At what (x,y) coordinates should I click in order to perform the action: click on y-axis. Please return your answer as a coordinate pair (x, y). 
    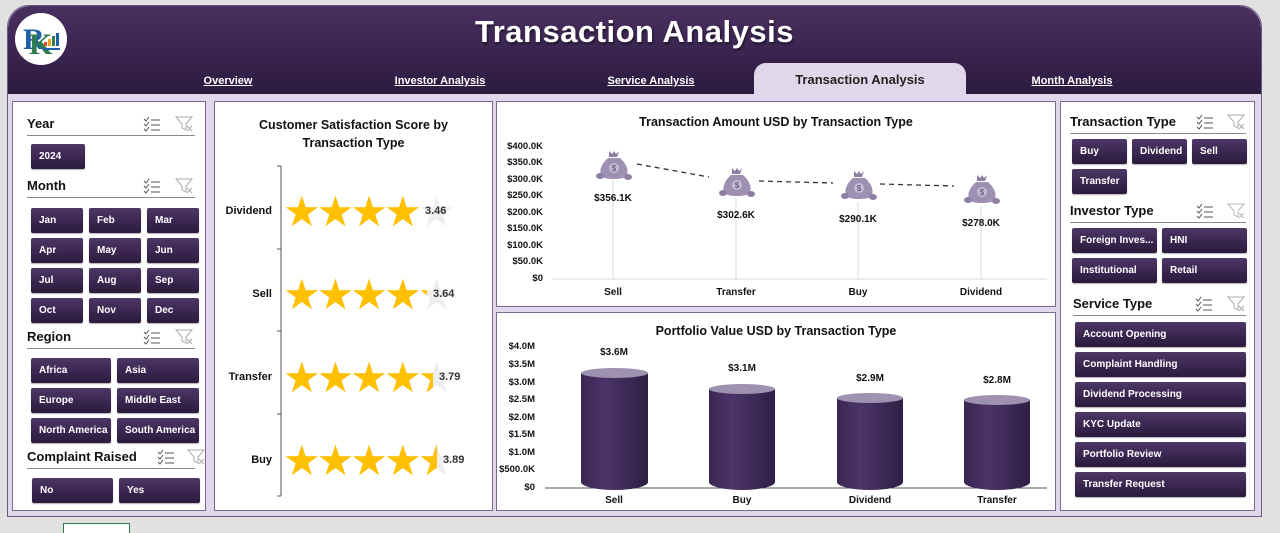
    Looking at the image, I should click on (279, 331).